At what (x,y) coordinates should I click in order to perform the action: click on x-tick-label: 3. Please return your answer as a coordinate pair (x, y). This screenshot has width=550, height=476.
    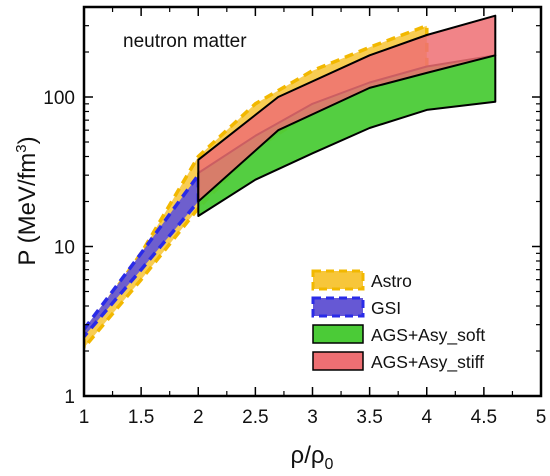
    Looking at the image, I should click on (312, 417).